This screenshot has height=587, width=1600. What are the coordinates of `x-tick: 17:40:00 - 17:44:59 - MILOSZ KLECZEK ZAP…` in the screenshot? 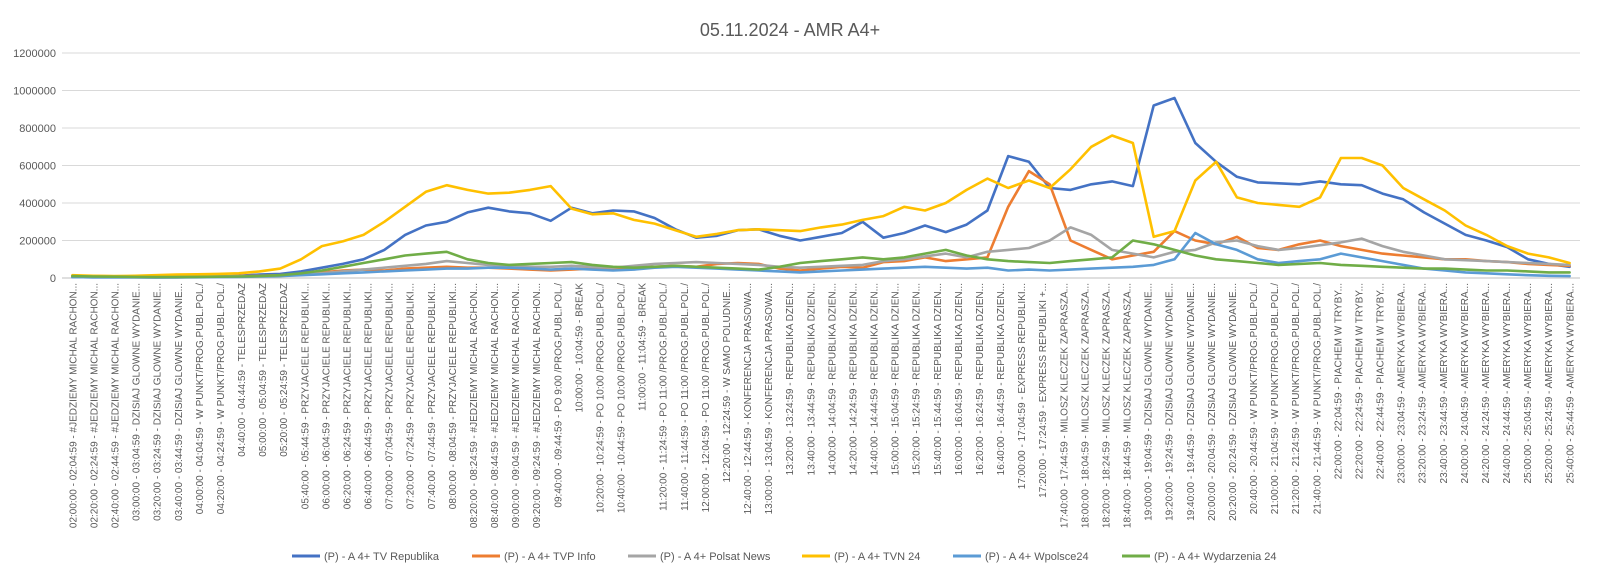 It's located at (1064, 405).